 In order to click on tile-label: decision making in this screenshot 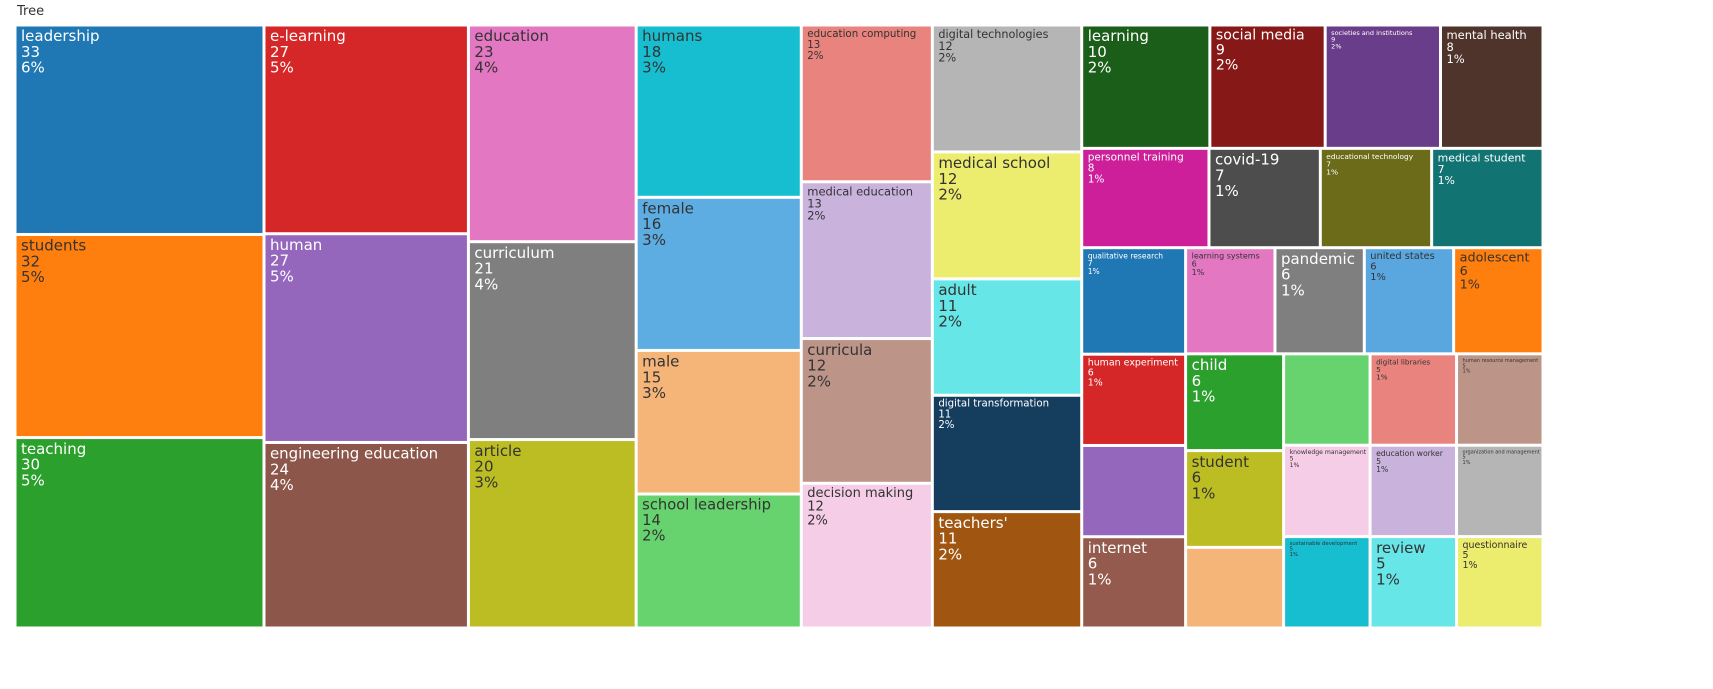, I will do `click(860, 493)`.